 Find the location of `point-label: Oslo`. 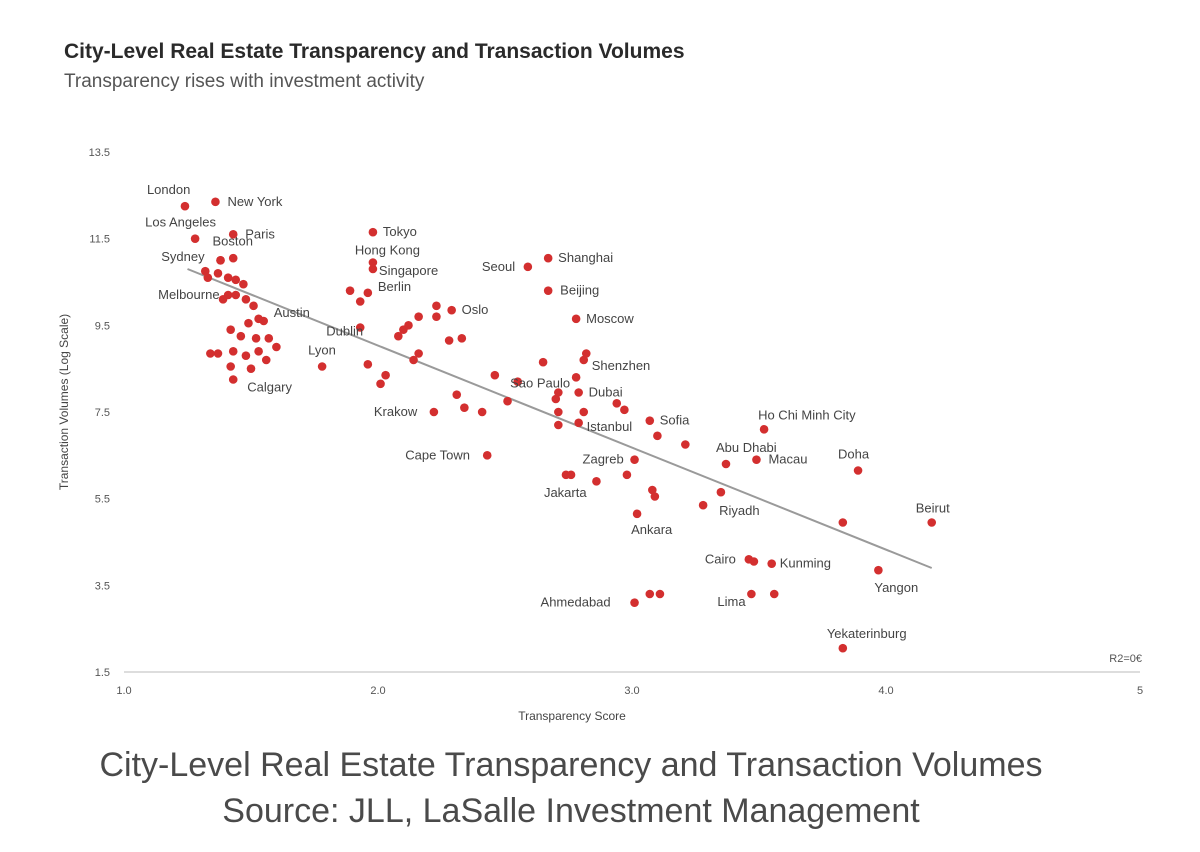

point-label: Oslo is located at coordinates (475, 309).